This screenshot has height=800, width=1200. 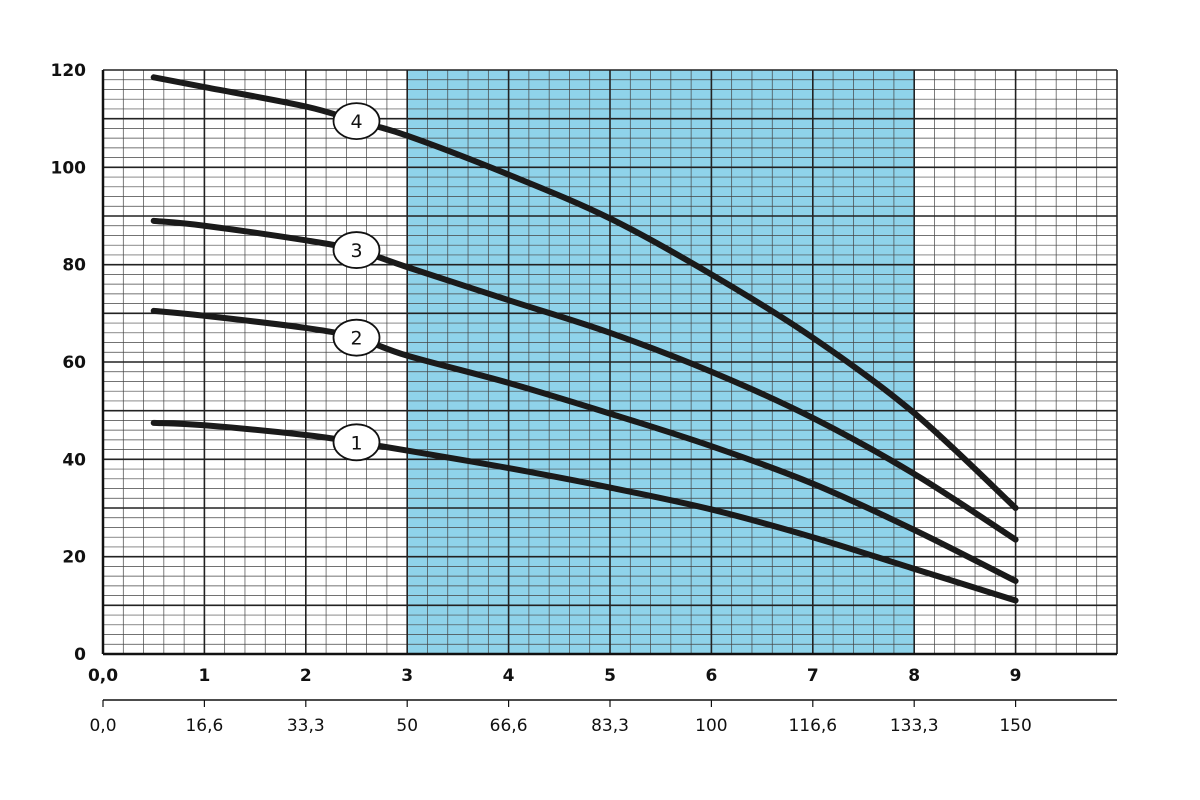 What do you see at coordinates (914, 676) in the screenshot?
I see `x-tick-label: 8` at bounding box center [914, 676].